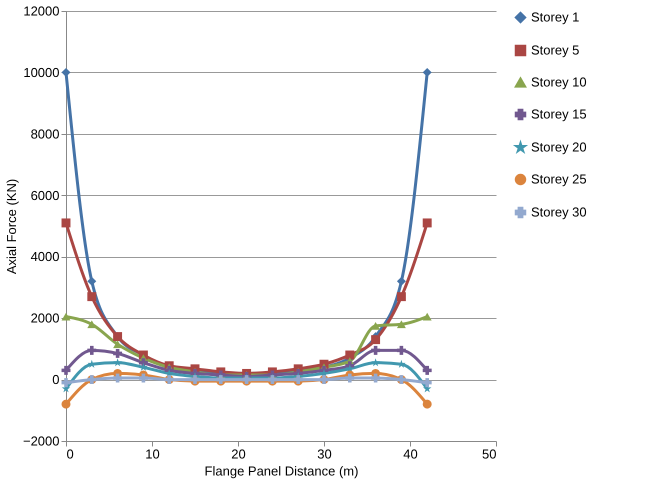  Describe the element at coordinates (559, 114) in the screenshot. I see `legend-label: Storey 15` at that location.